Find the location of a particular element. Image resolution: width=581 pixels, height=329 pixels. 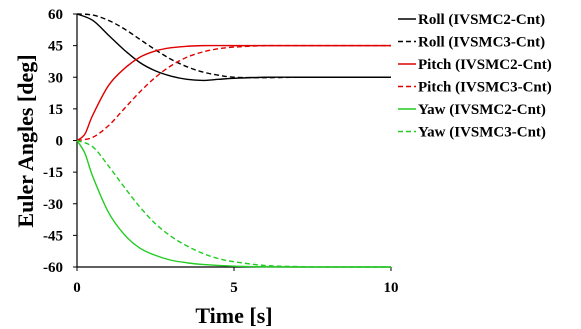

legend-item: Pitch (IVSMC3-Cnt) is located at coordinates (475, 88).